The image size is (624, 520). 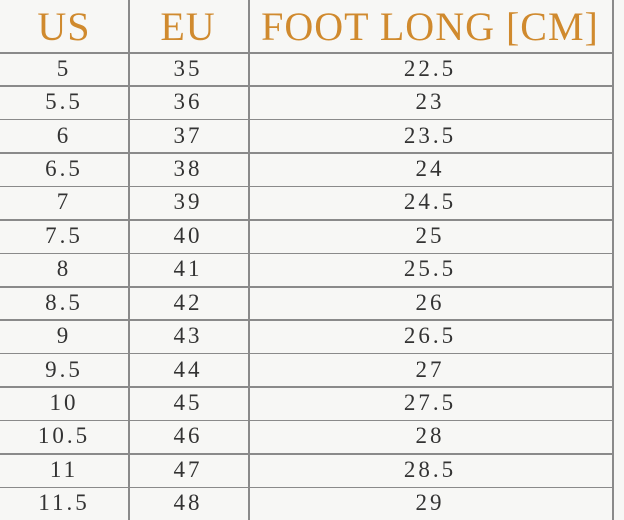 I want to click on table-cell: 29, so click(x=430, y=503).